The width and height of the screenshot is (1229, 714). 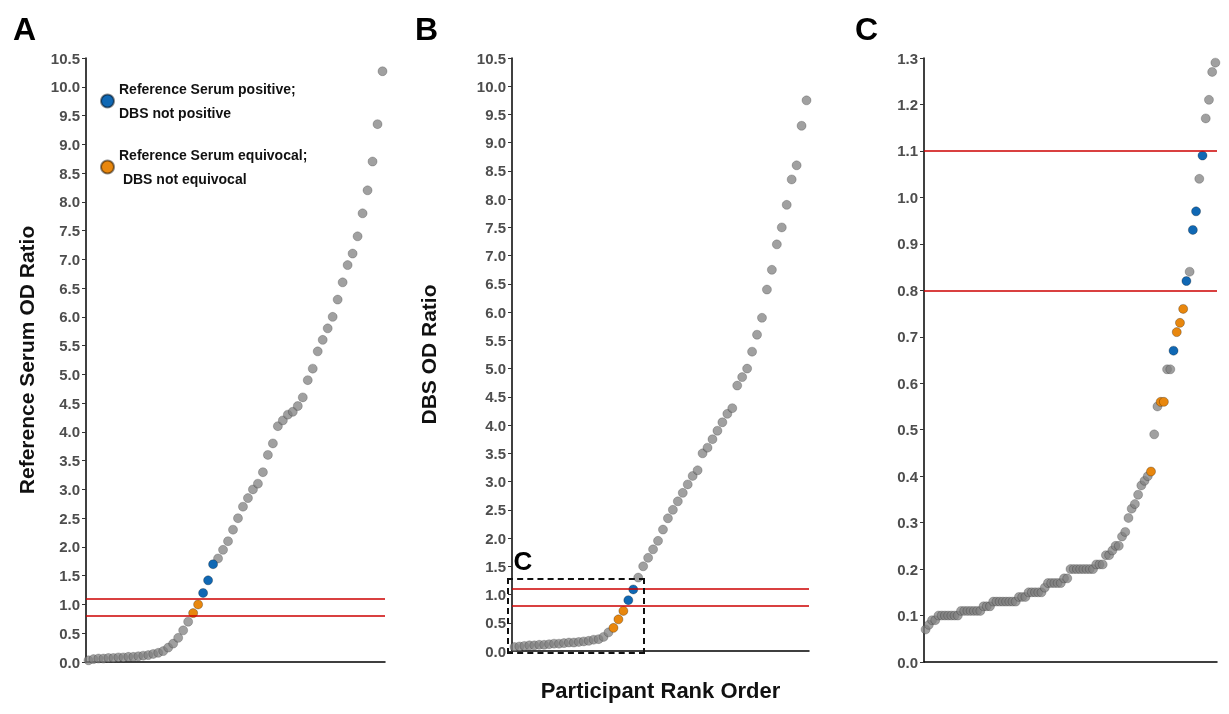 What do you see at coordinates (209, 101) in the screenshot?
I see `legend-label: Reference Serum positive; DBS not positive` at bounding box center [209, 101].